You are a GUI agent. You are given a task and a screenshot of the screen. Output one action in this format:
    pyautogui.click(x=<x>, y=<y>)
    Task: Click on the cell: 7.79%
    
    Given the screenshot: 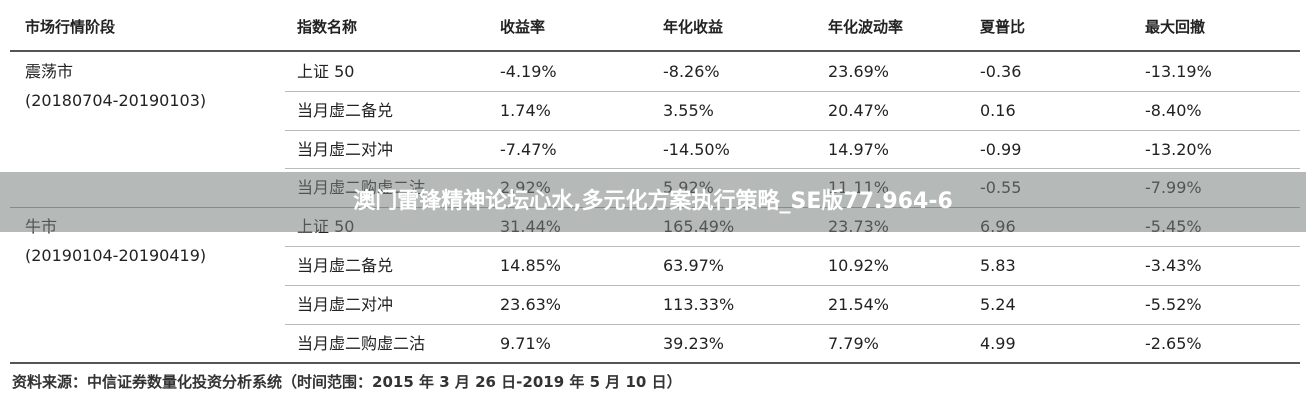 What is the action you would take?
    pyautogui.click(x=853, y=343)
    